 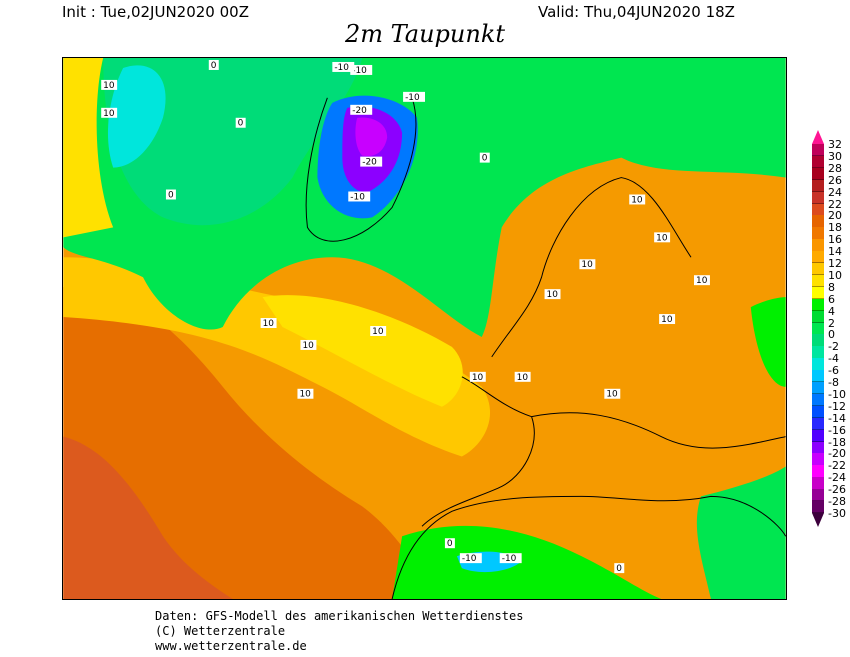 I want to click on legend-label: 8, so click(x=831, y=287).